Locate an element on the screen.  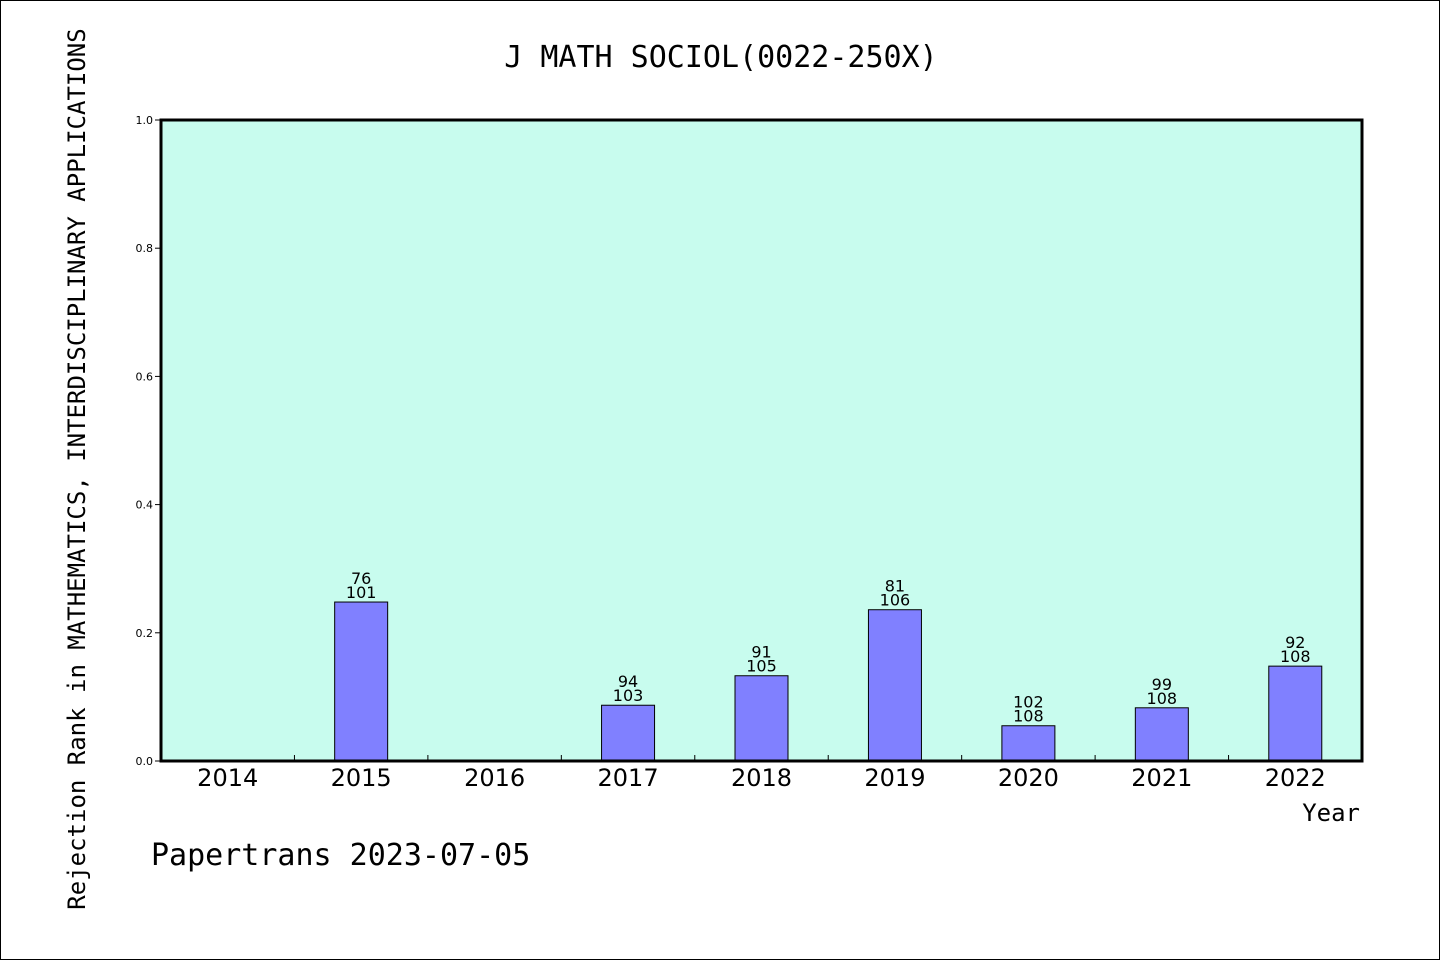
y-tick-label: 0.8 is located at coordinates (145, 248).